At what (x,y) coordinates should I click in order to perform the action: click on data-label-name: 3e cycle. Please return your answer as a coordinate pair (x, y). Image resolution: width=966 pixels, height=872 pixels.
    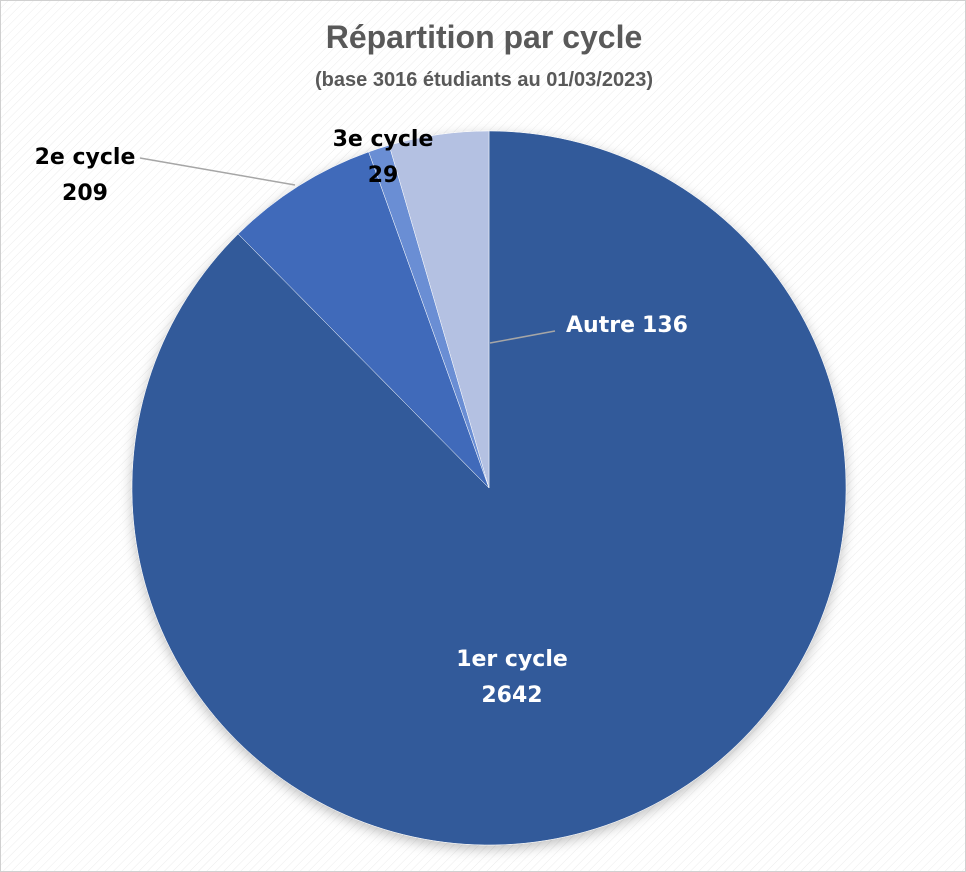
    Looking at the image, I should click on (383, 139).